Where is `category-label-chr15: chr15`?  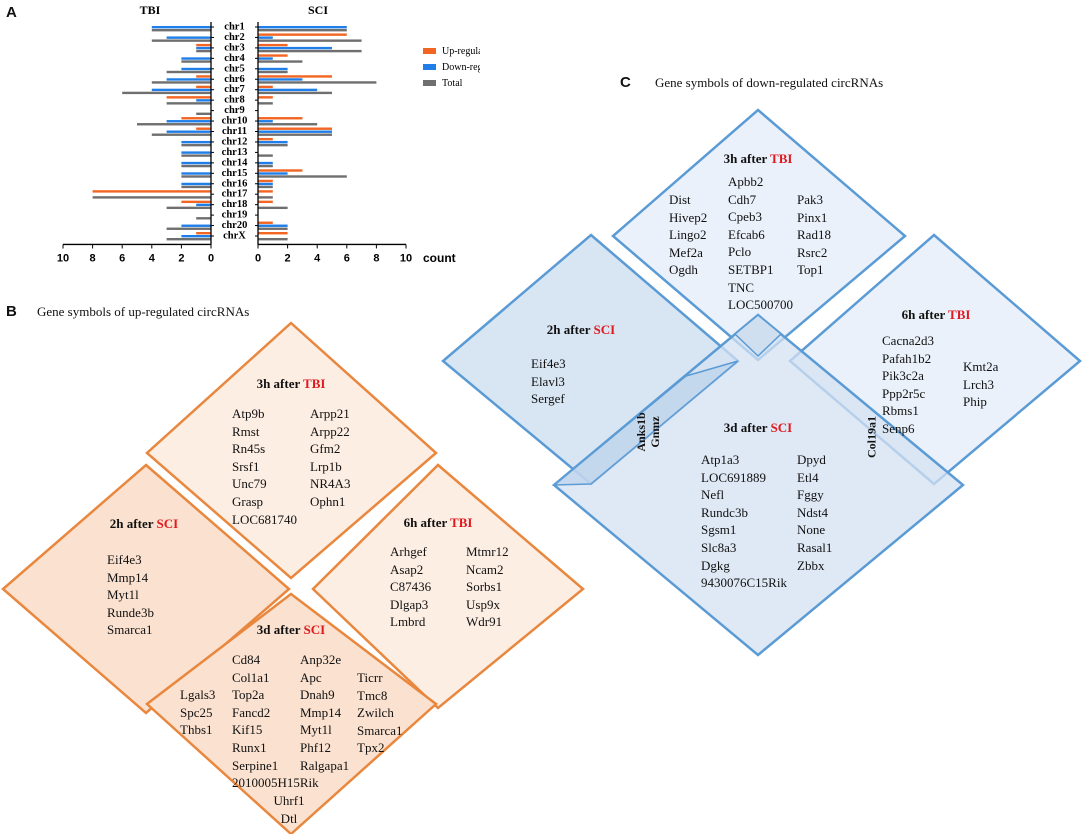
category-label-chr15: chr15 is located at coordinates (235, 173).